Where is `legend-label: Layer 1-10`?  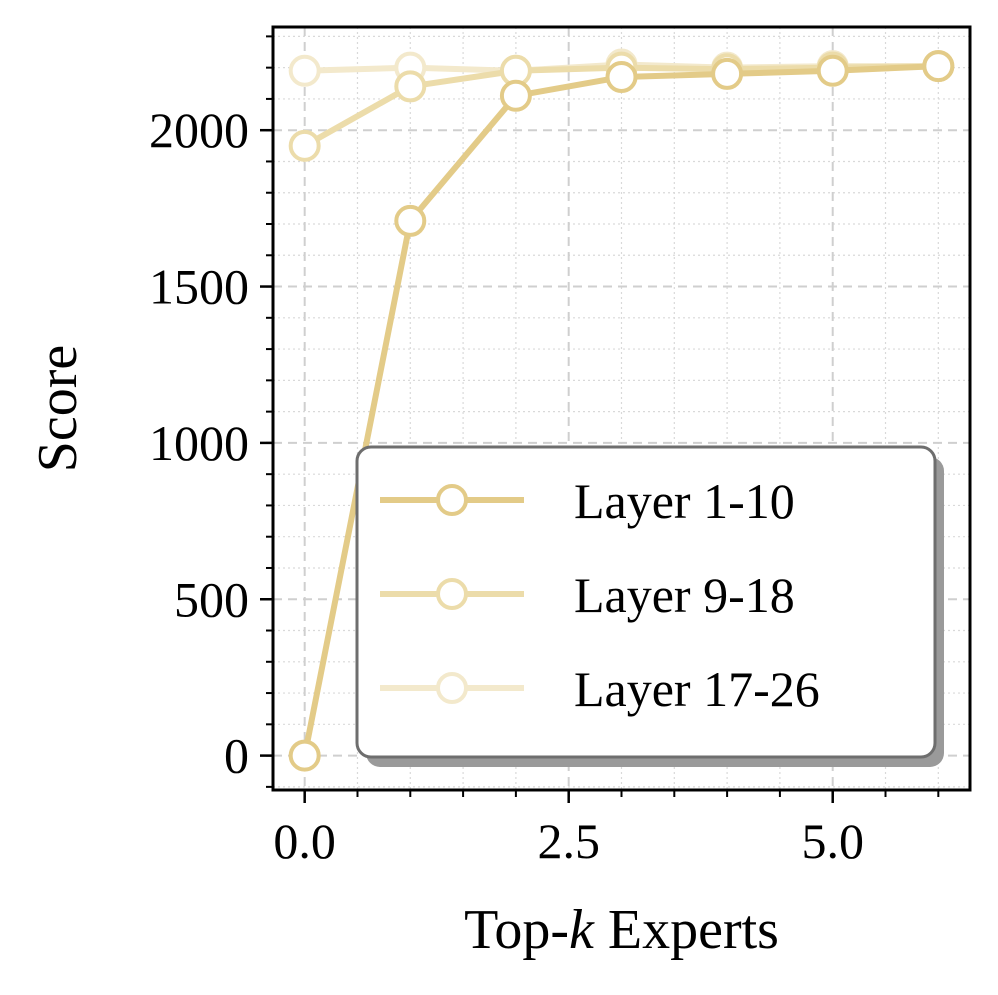 legend-label: Layer 1-10 is located at coordinates (684, 501).